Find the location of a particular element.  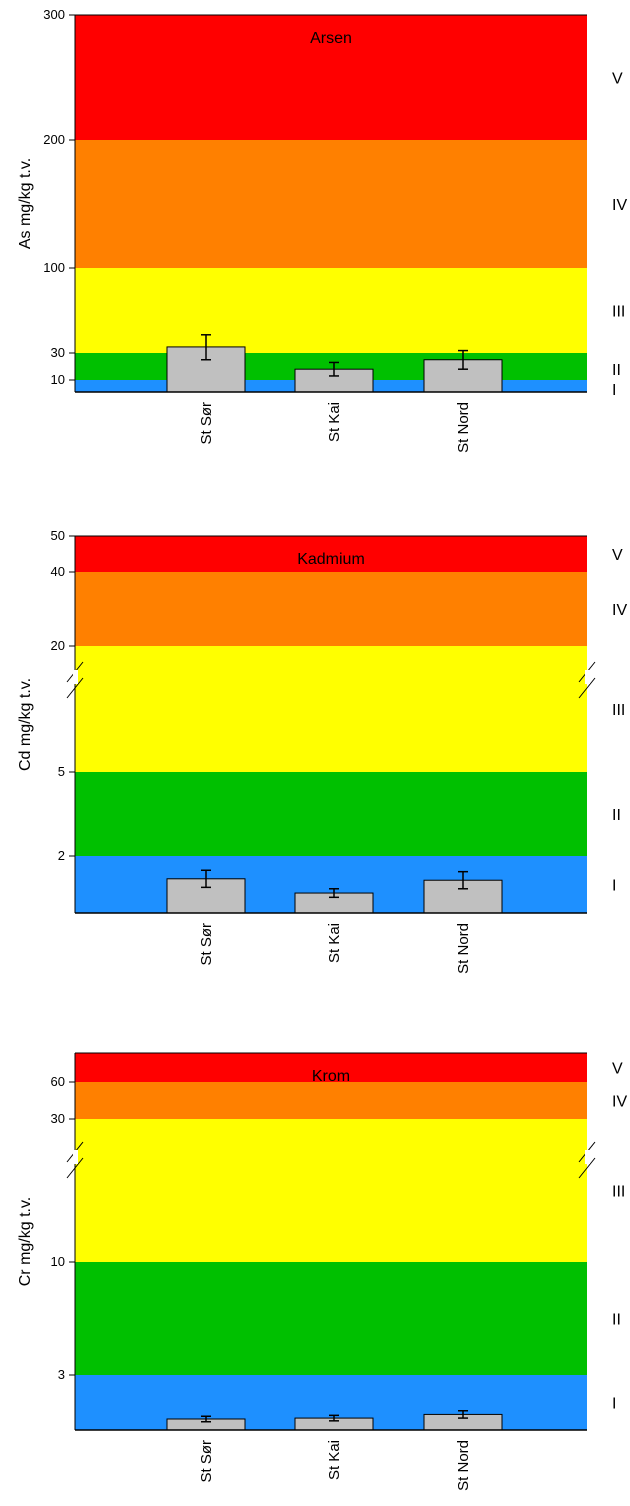

y-tick-label: 300 is located at coordinates (54, 14).